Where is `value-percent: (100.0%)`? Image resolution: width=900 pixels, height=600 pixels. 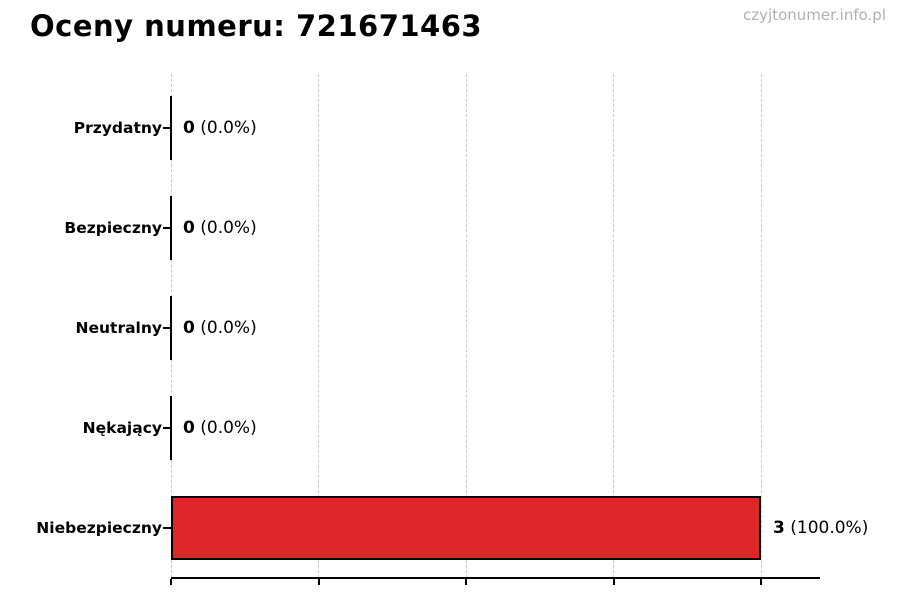 value-percent: (100.0%) is located at coordinates (829, 528).